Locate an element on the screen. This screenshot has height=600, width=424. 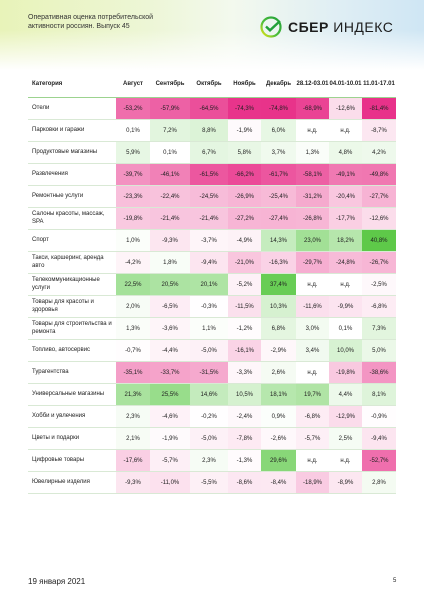
value-cell: -3,7% is located at coordinates (209, 240).